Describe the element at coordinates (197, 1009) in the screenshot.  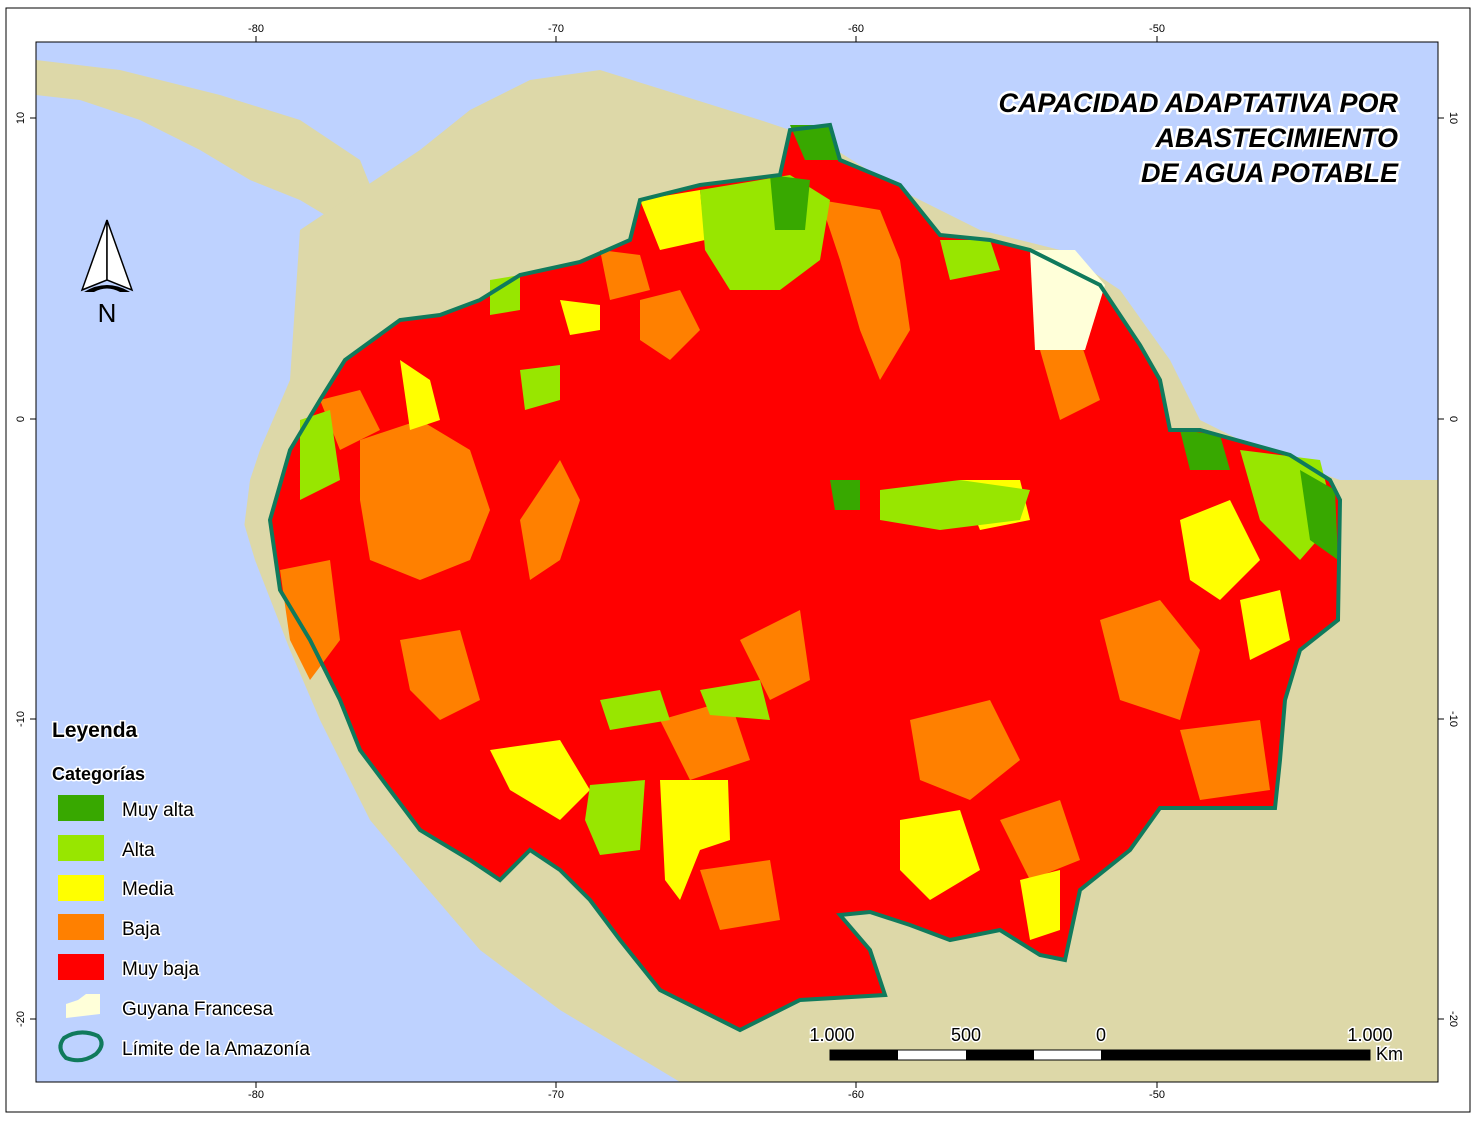
I see `legend-label-guyana-francesa: Guyana Francesa` at that location.